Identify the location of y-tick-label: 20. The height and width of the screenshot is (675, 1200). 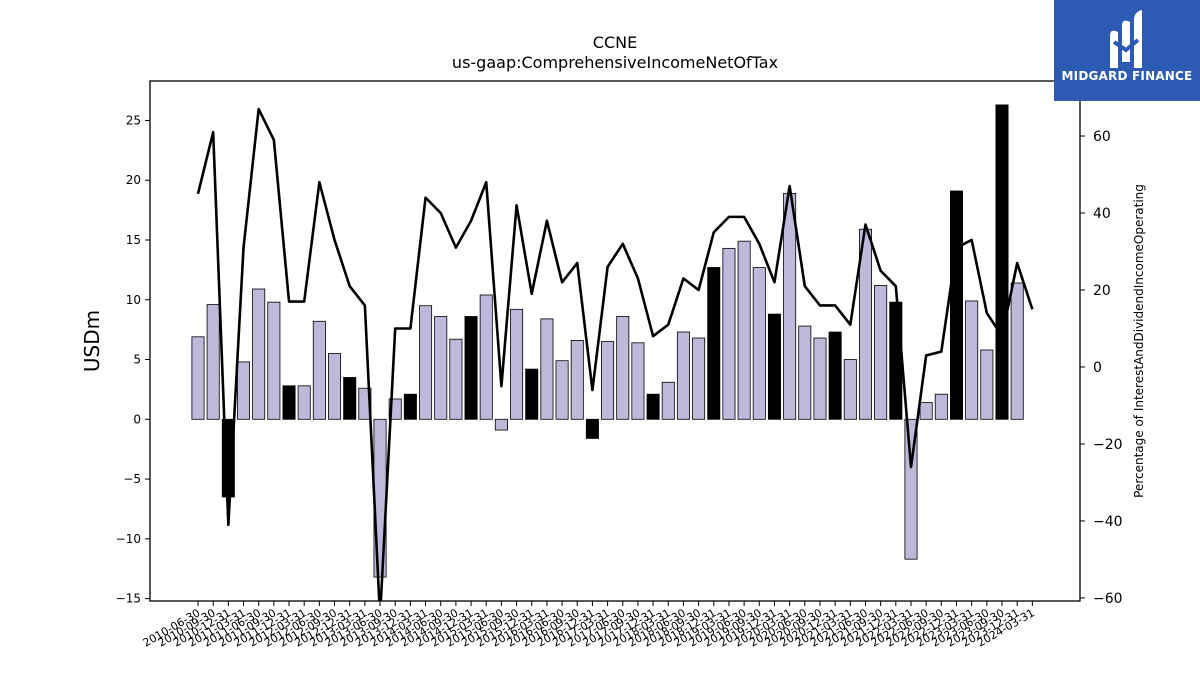
(133, 180).